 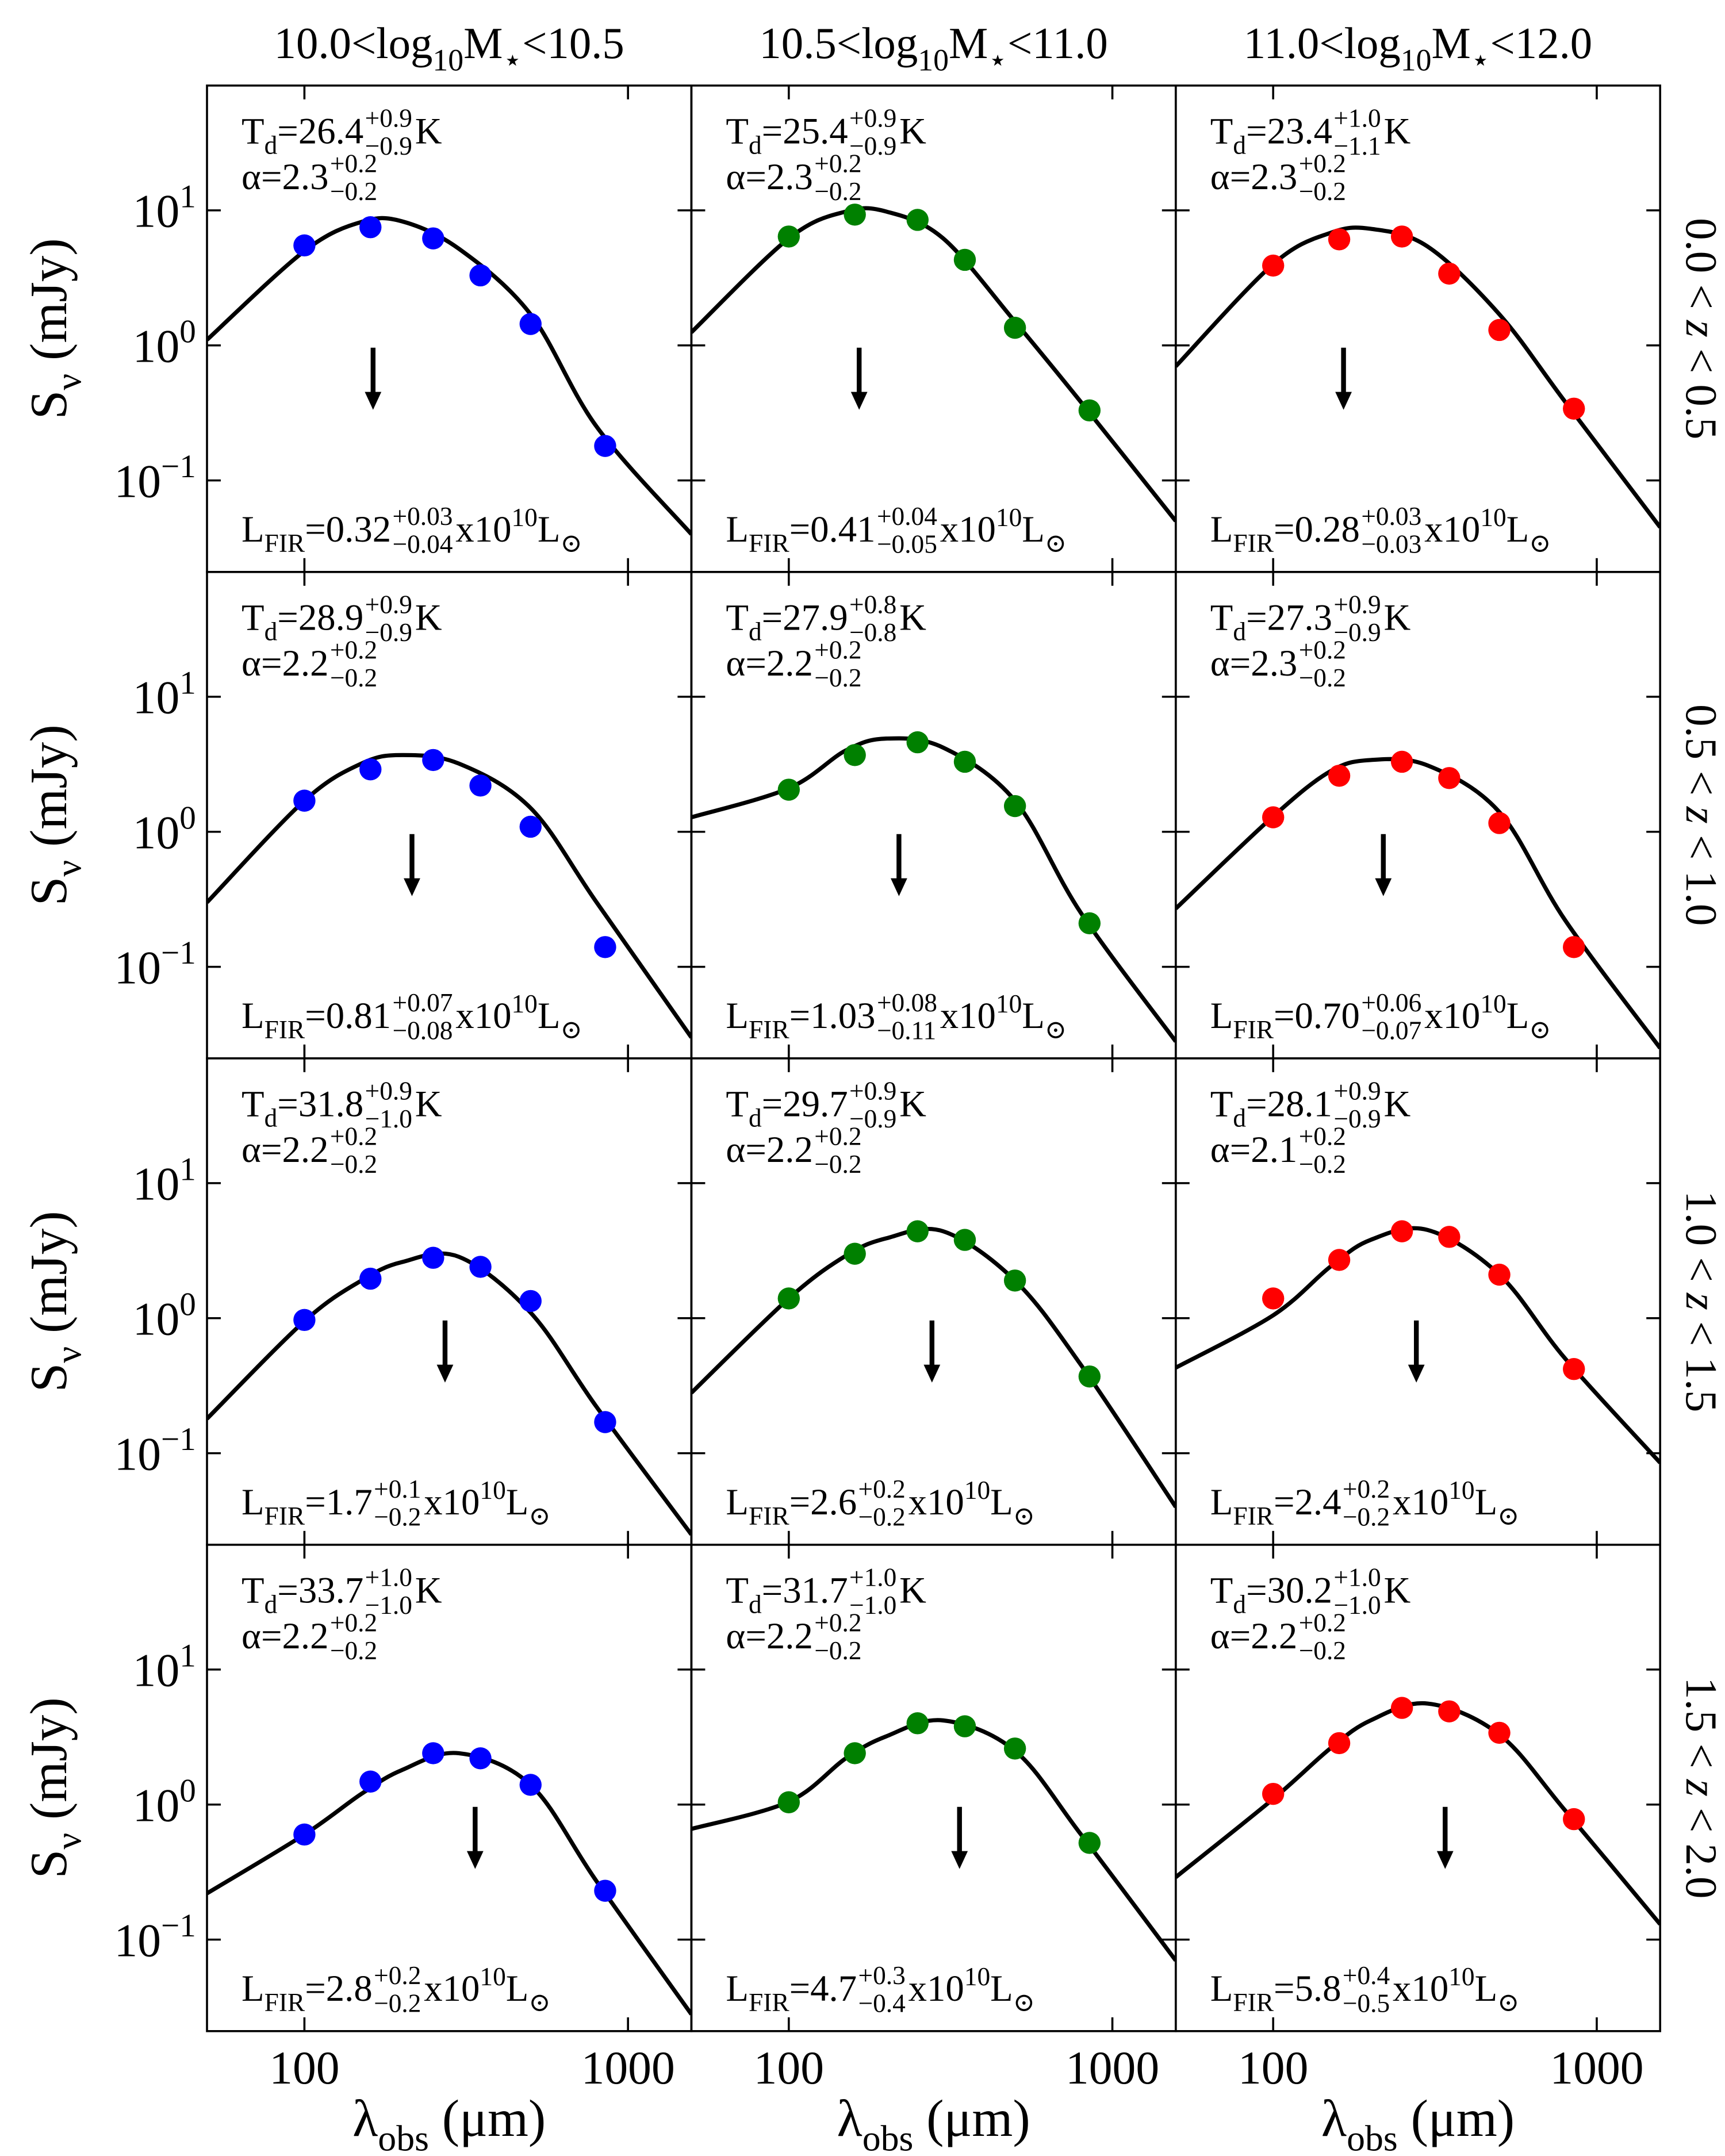 What do you see at coordinates (164, 207) in the screenshot?
I see `y-tick-label: 10¹` at bounding box center [164, 207].